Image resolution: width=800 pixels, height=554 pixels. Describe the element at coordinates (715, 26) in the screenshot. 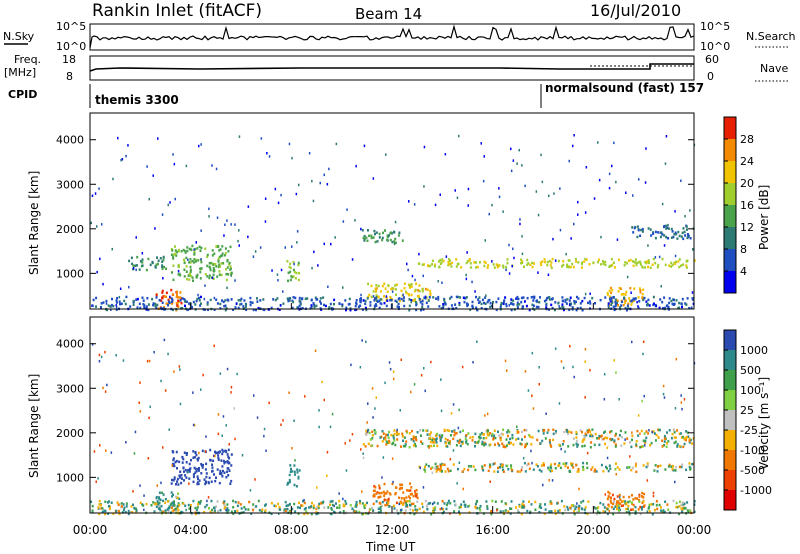

I see `nsearch-tick-top: 10^5` at that location.